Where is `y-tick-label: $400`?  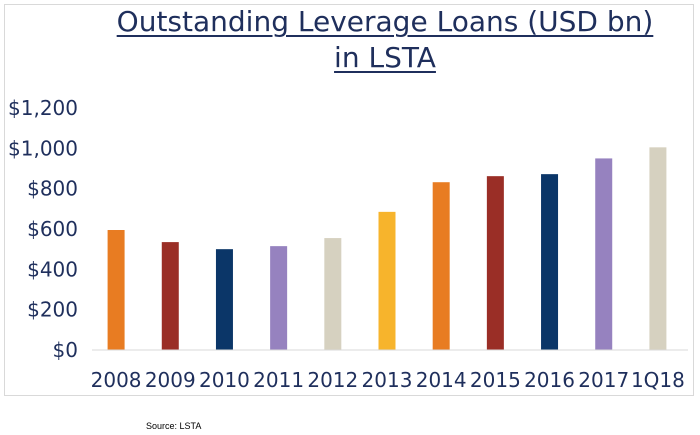
y-tick-label: $400 is located at coordinates (52, 269).